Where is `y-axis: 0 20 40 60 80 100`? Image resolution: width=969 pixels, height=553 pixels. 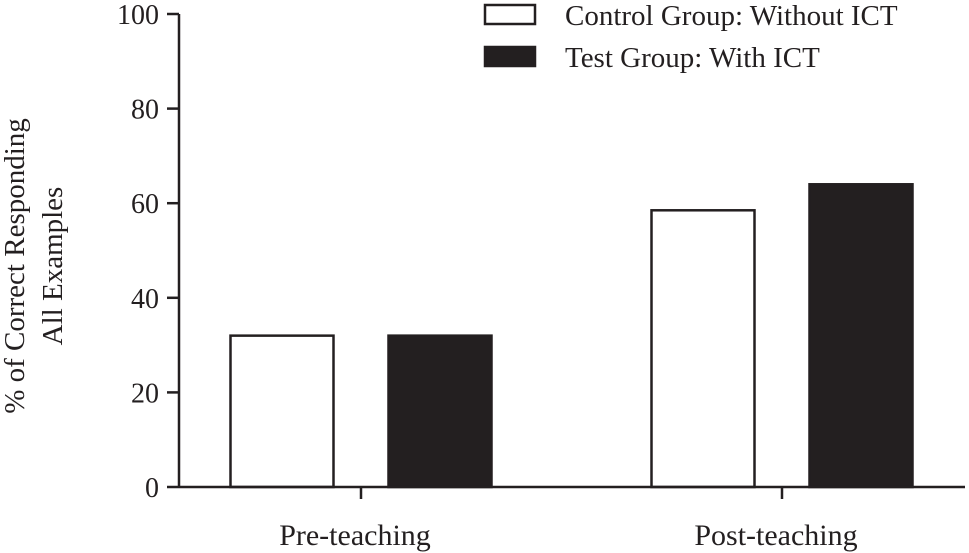 y-axis: 0 20 40 60 80 100 is located at coordinates (149, 252).